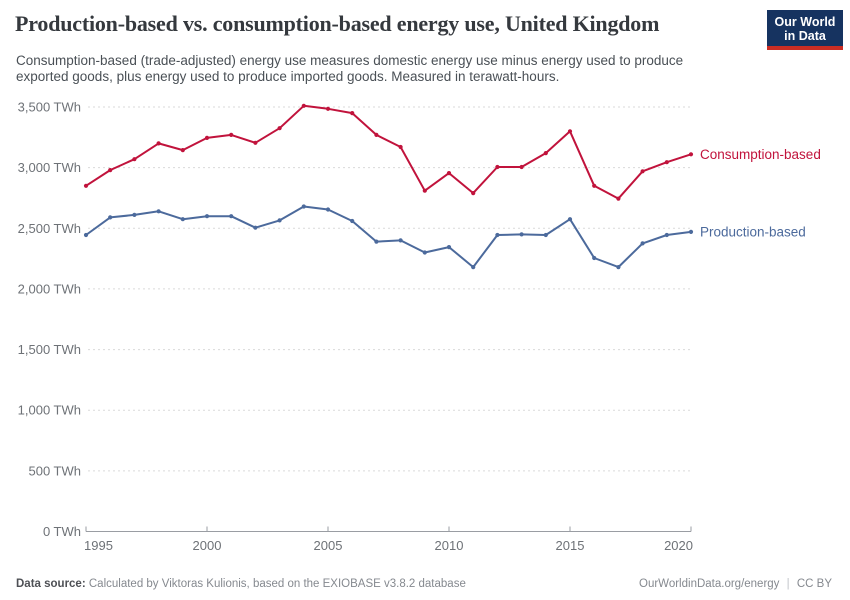  What do you see at coordinates (98, 545) in the screenshot?
I see `x-axis-tick-label: 1995` at bounding box center [98, 545].